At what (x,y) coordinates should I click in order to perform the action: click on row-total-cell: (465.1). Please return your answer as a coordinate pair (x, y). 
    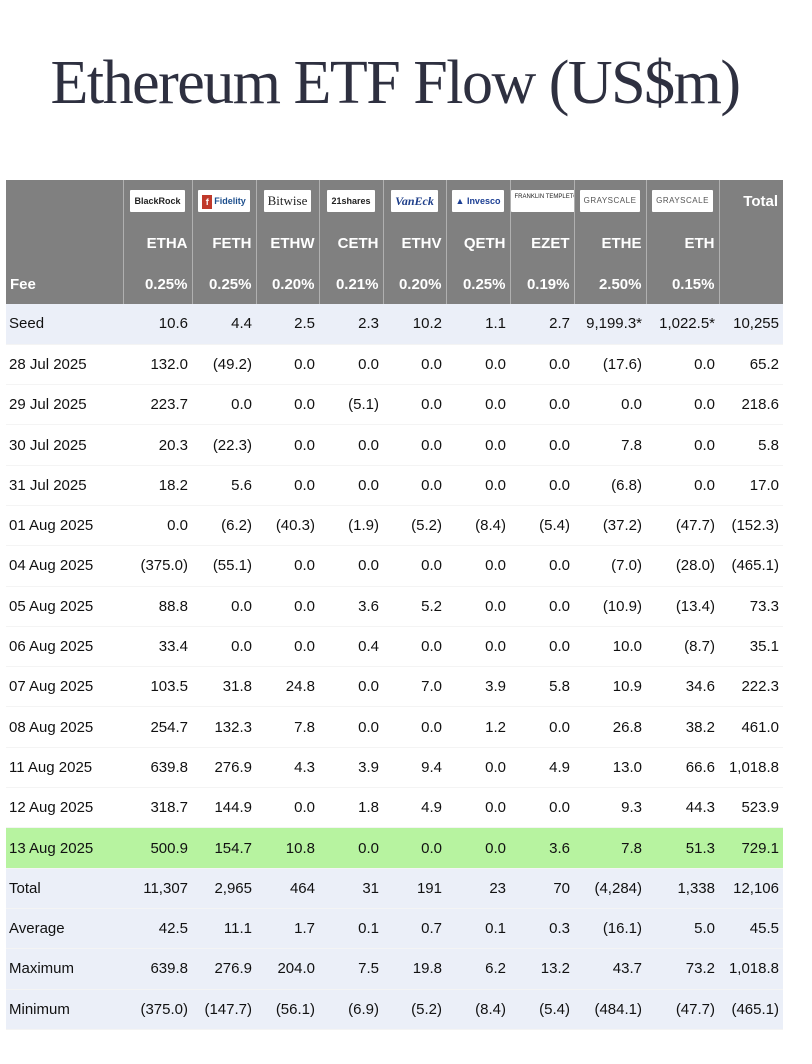
    Looking at the image, I should click on (751, 1009).